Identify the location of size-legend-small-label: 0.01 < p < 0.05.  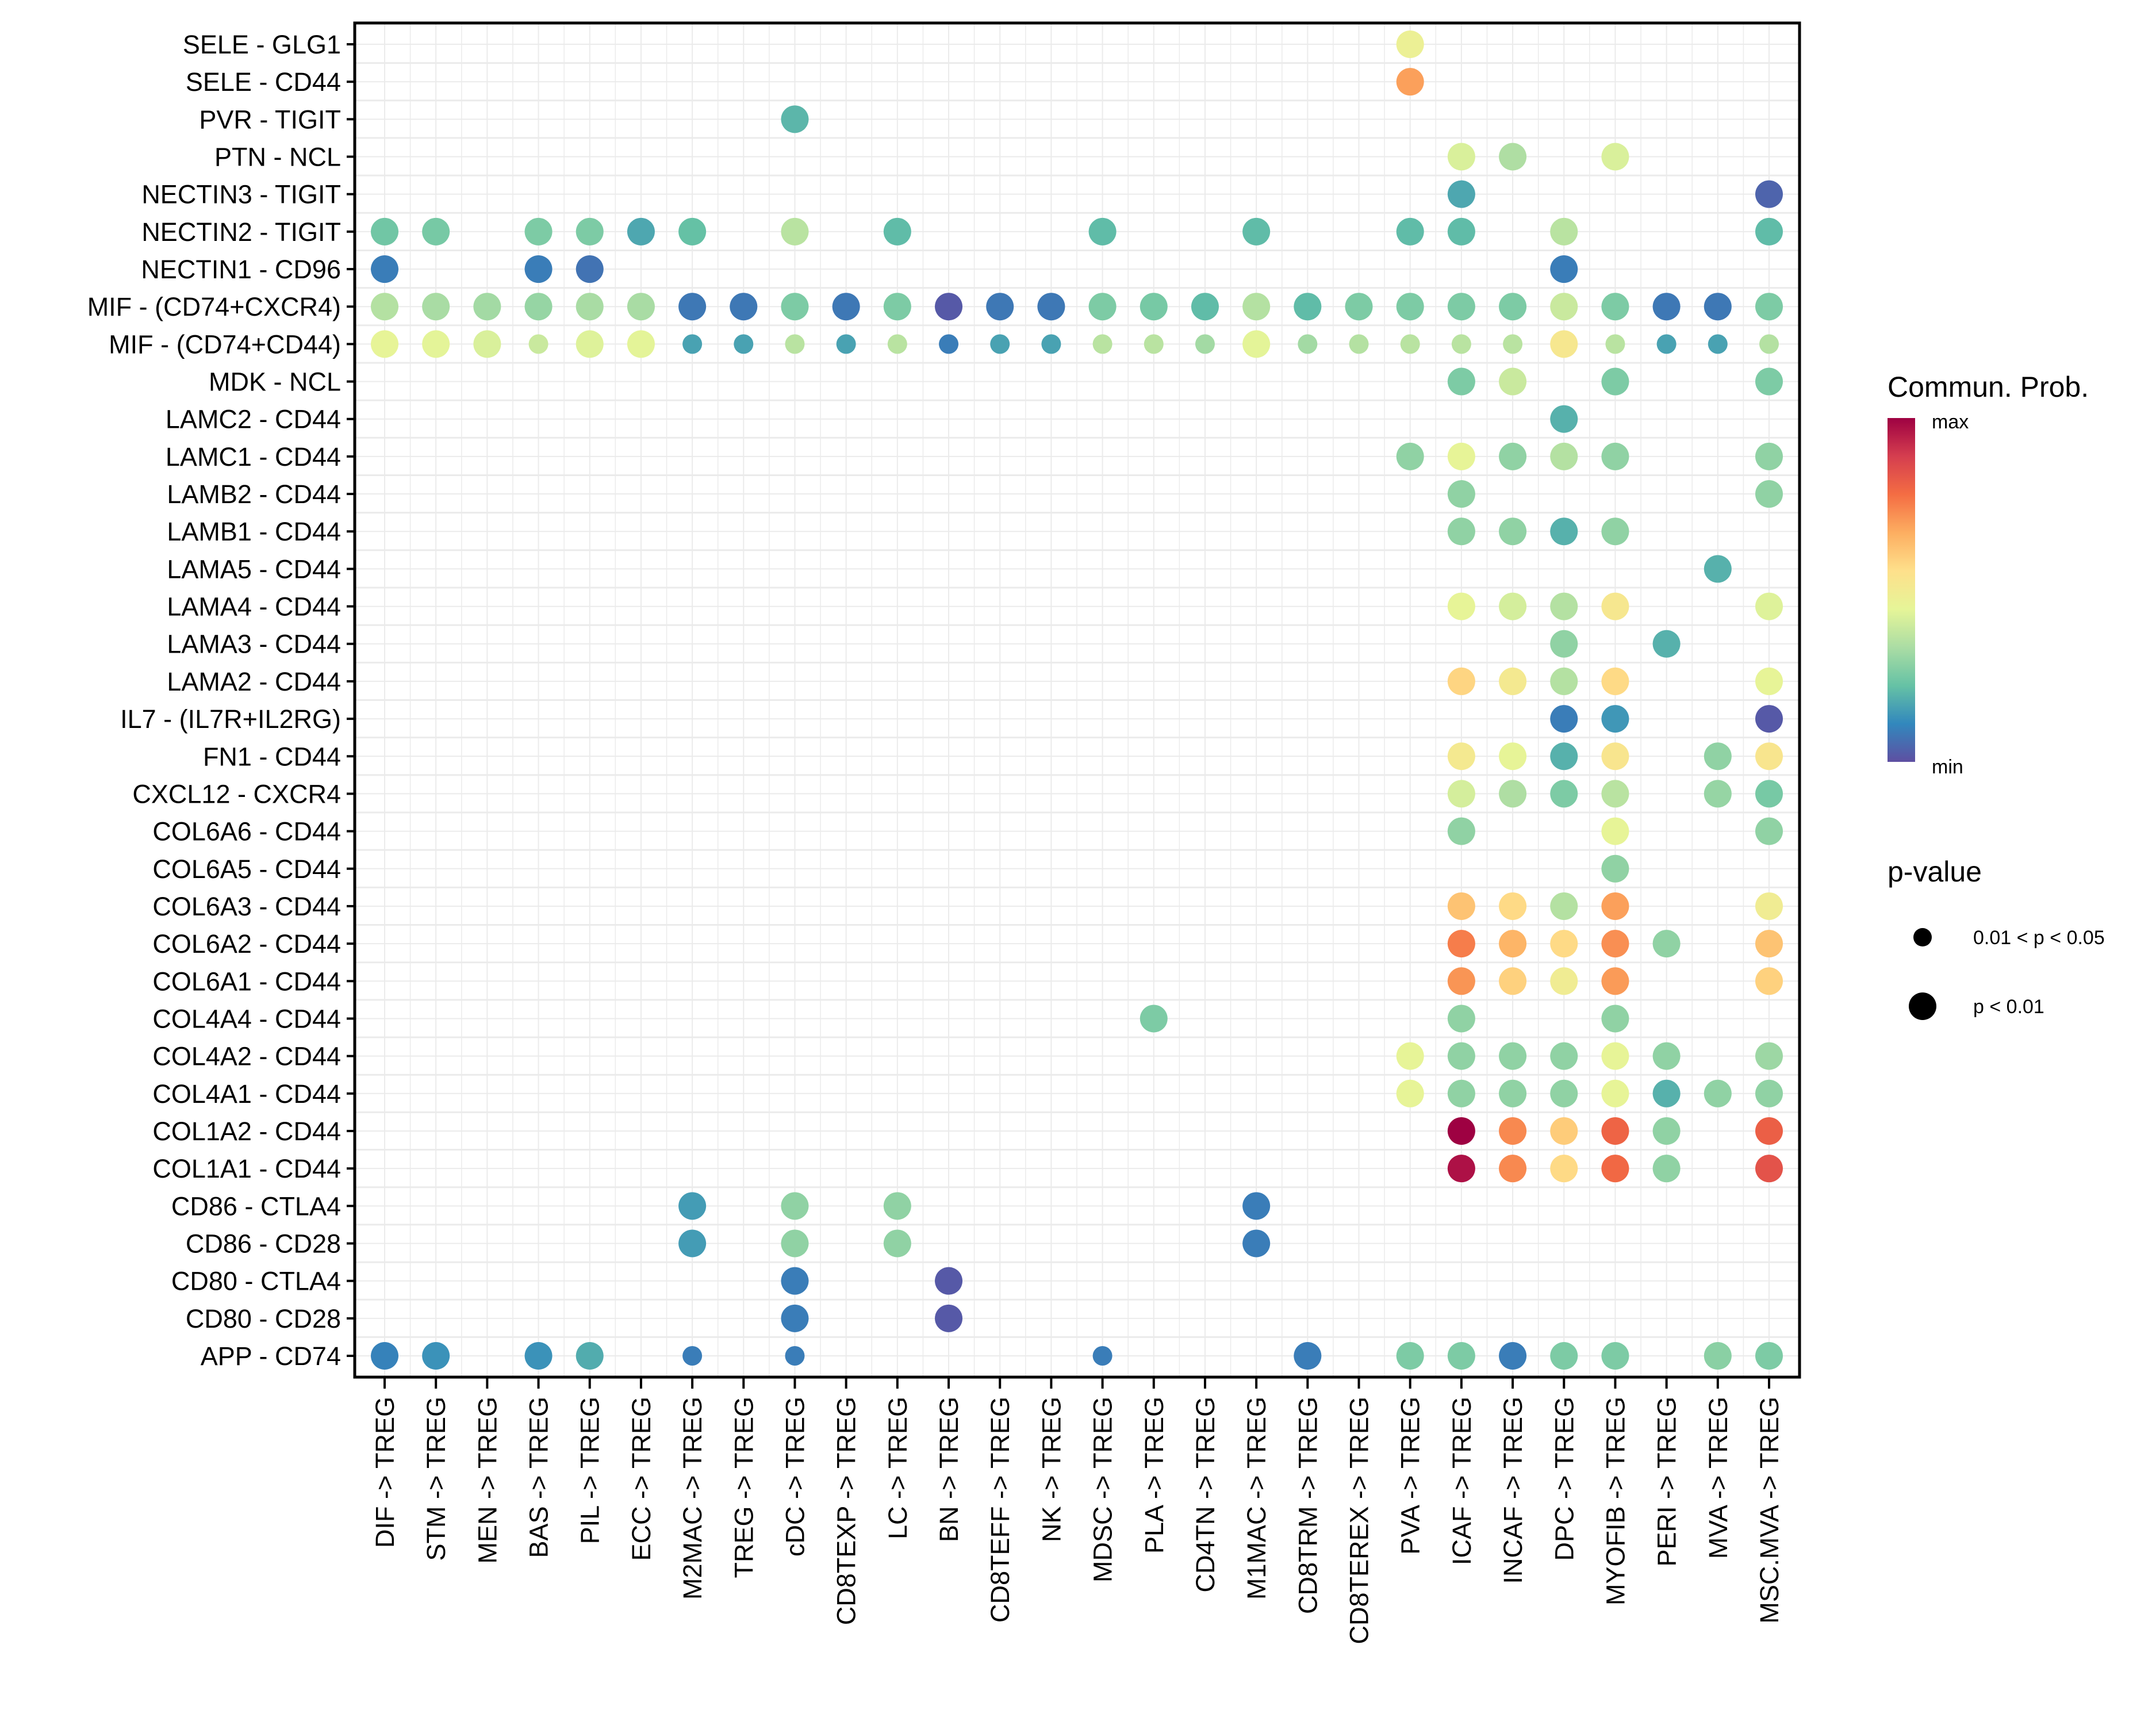
(2039, 938).